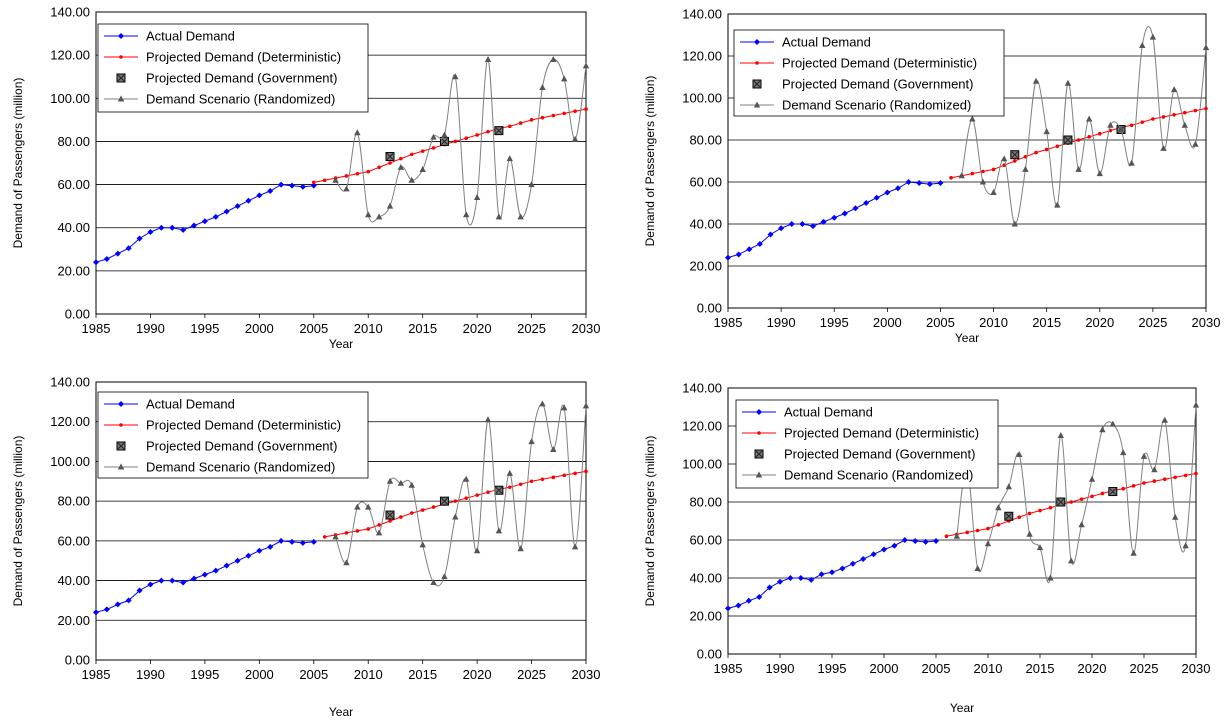 Image resolution: width=1227 pixels, height=721 pixels. What do you see at coordinates (73, 580) in the screenshot?
I see `y-tick-label: 40.00` at bounding box center [73, 580].